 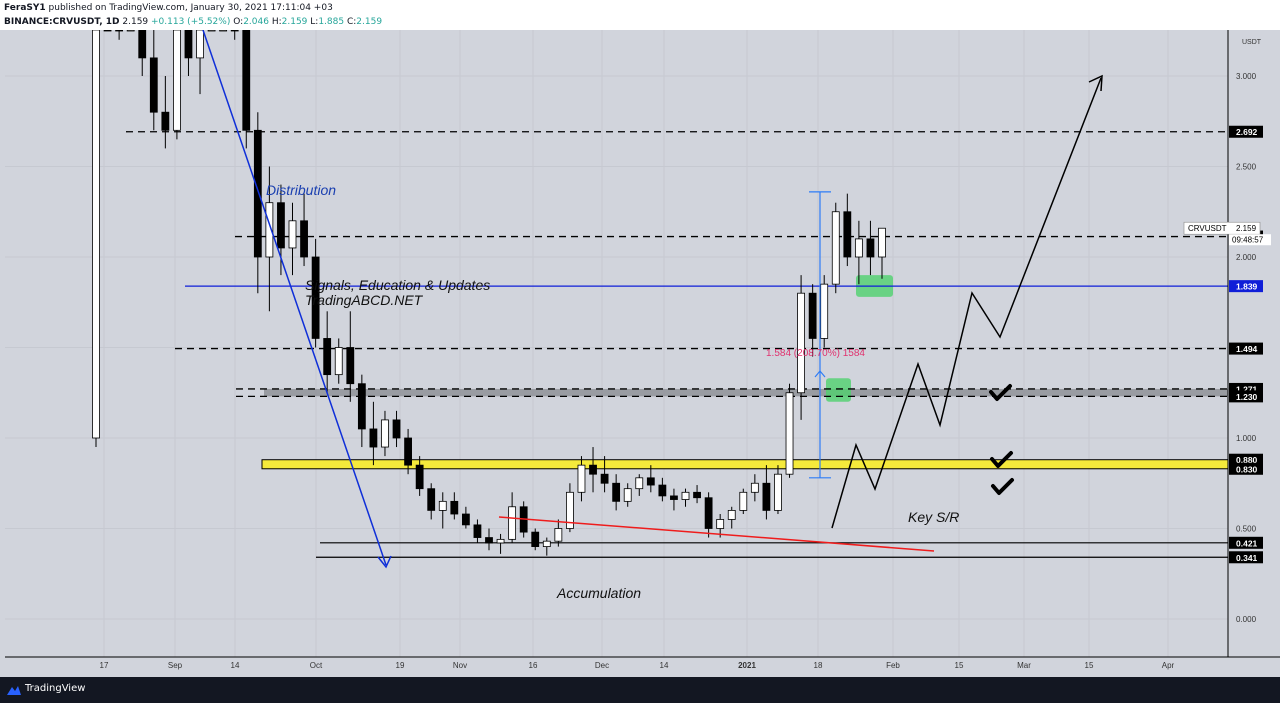 What do you see at coordinates (135, 22) in the screenshot?
I see `last-price: 2.159` at bounding box center [135, 22].